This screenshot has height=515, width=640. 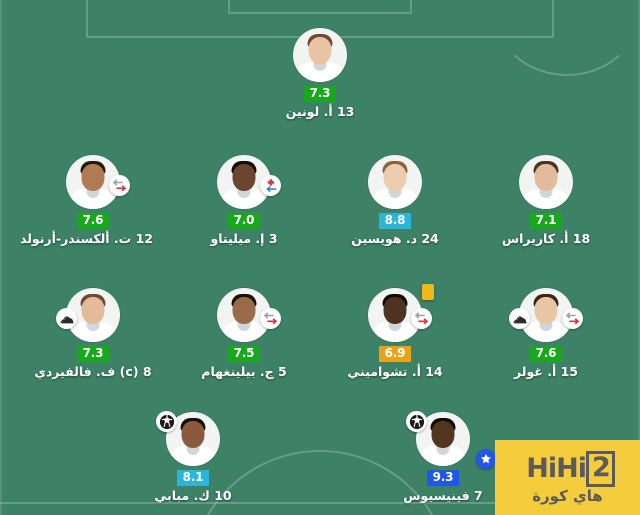 I want to click on player-name-label: 3 إ. ميليتاو, so click(x=244, y=238).